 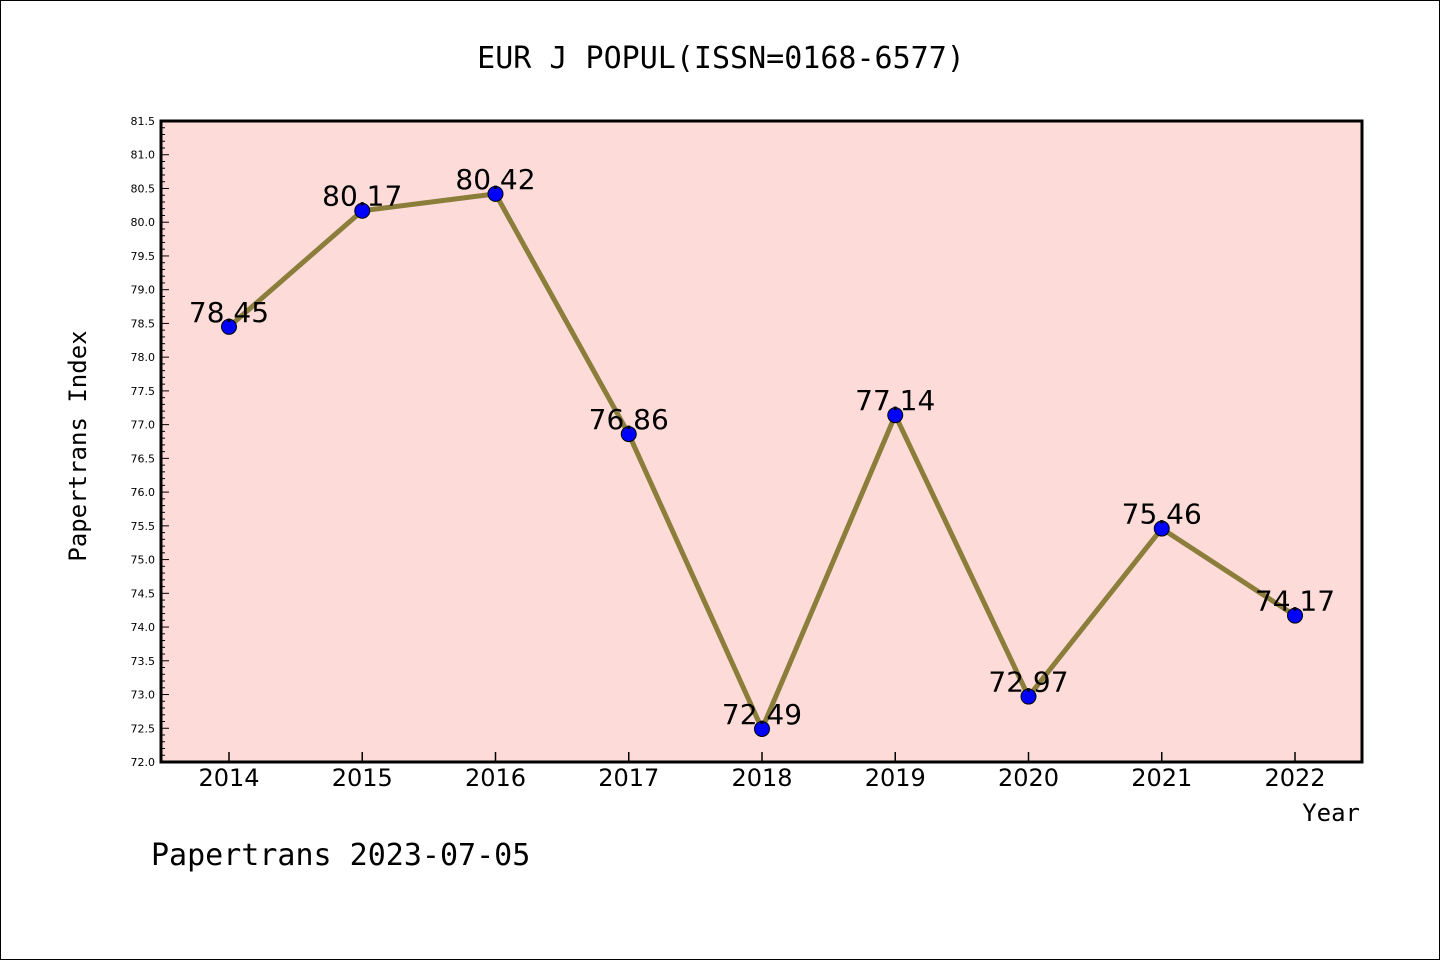 I want to click on y-tick-label: 75.0, so click(x=143, y=560).